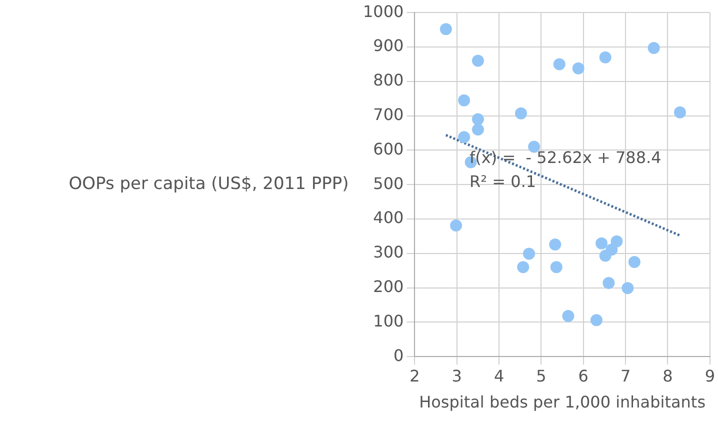  Describe the element at coordinates (208, 184) in the screenshot. I see `y-axis-title: OOPs per capita (US$, 2011 PPP)` at that location.